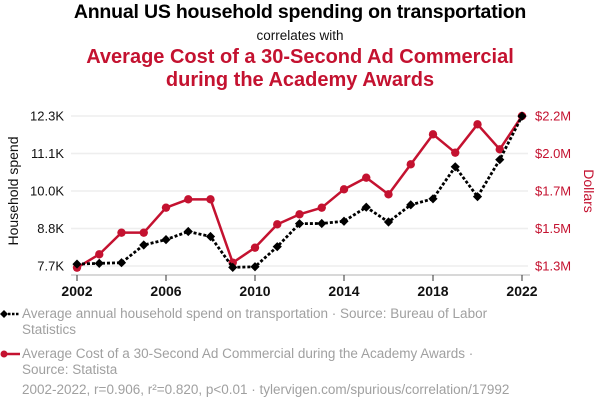 The height and width of the screenshot is (414, 600). Describe the element at coordinates (10, 314) in the screenshot. I see `dotted-diamond-line-icon` at that location.